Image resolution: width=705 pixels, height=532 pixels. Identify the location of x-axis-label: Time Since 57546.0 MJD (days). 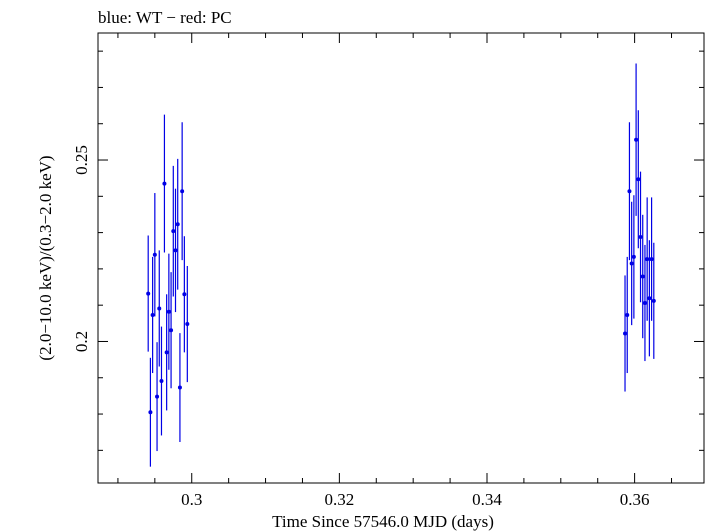
(383, 521).